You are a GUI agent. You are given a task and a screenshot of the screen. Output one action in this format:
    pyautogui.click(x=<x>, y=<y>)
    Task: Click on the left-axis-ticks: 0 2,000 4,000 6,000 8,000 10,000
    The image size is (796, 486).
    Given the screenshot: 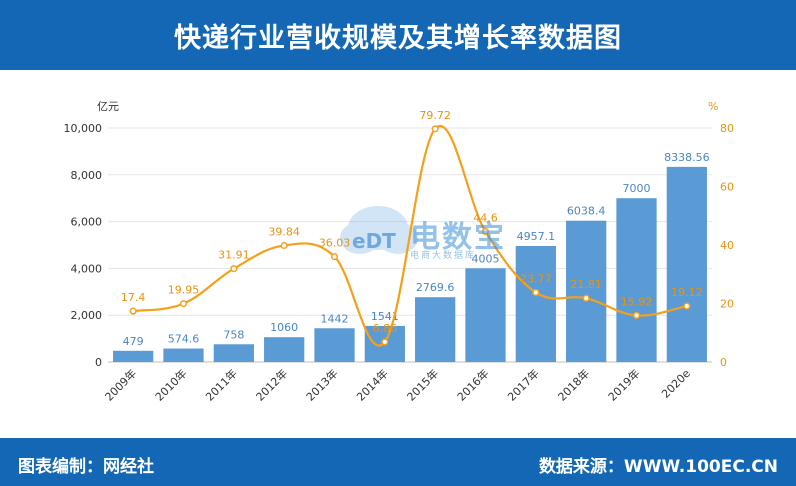 What is the action you would take?
    pyautogui.click(x=83, y=245)
    